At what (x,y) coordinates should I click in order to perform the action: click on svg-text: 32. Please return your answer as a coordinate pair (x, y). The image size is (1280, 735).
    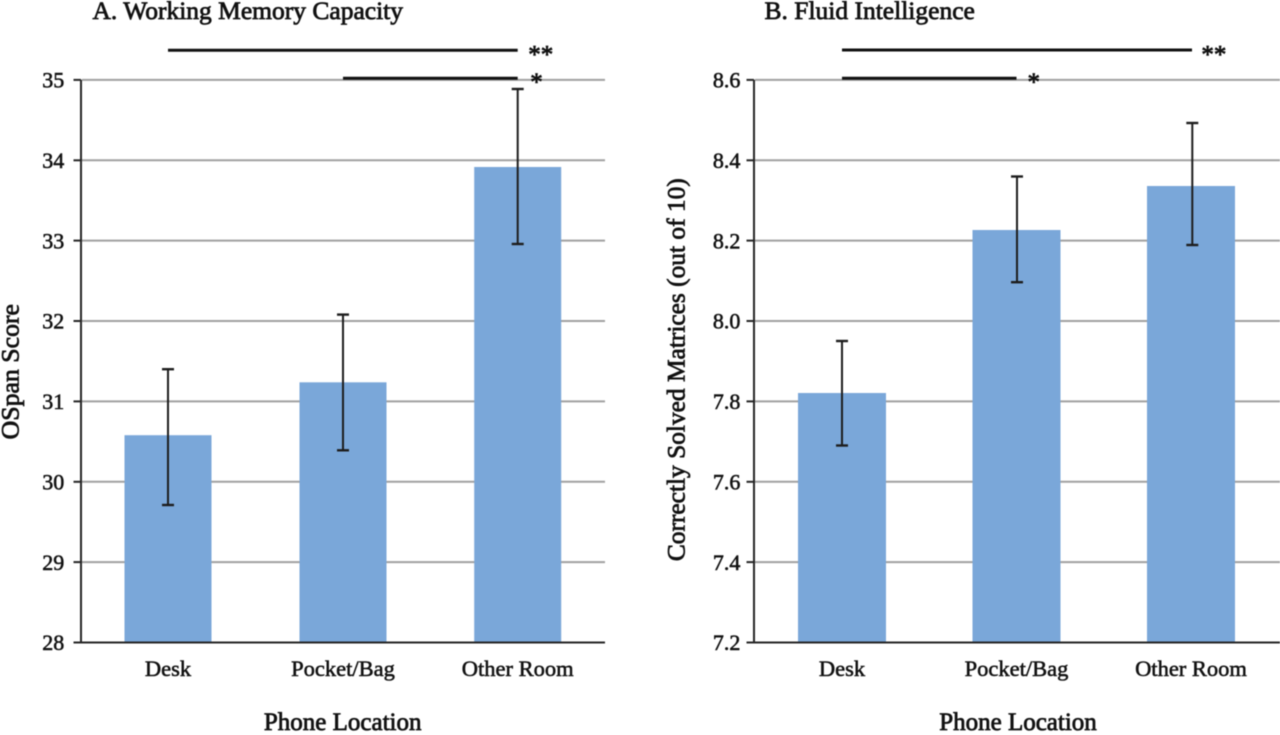
    Looking at the image, I should click on (53, 321).